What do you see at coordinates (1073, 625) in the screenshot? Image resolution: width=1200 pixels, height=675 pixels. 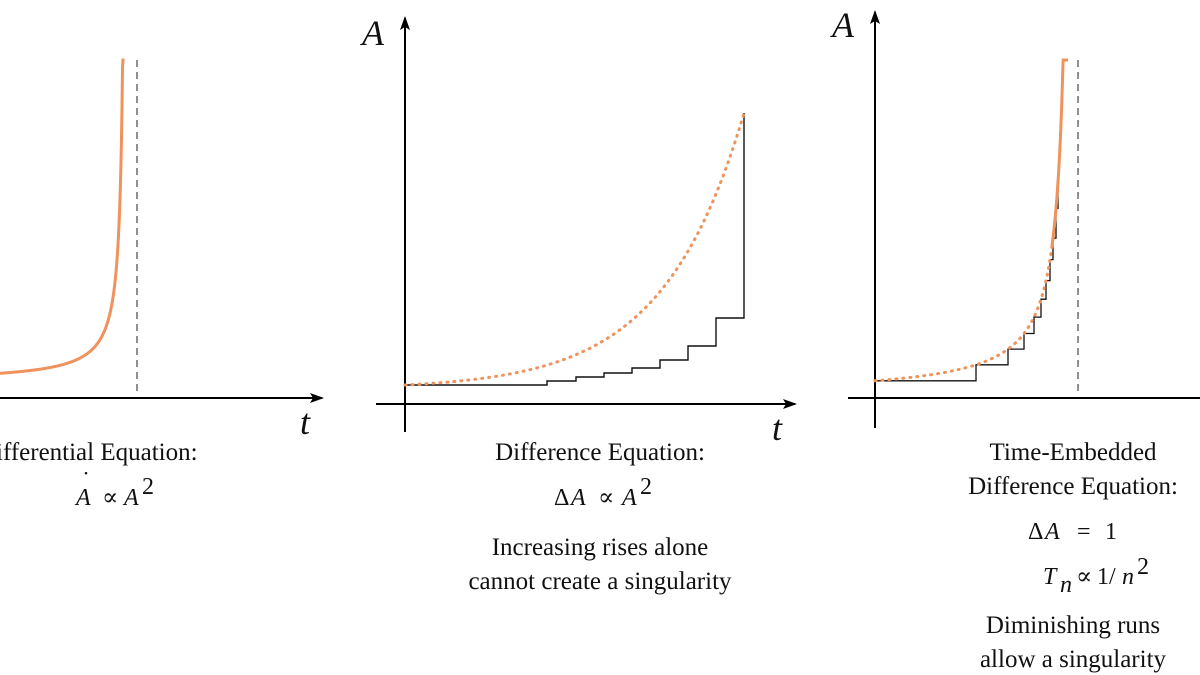 I see `right-note-line1: Diminishing runs` at bounding box center [1073, 625].